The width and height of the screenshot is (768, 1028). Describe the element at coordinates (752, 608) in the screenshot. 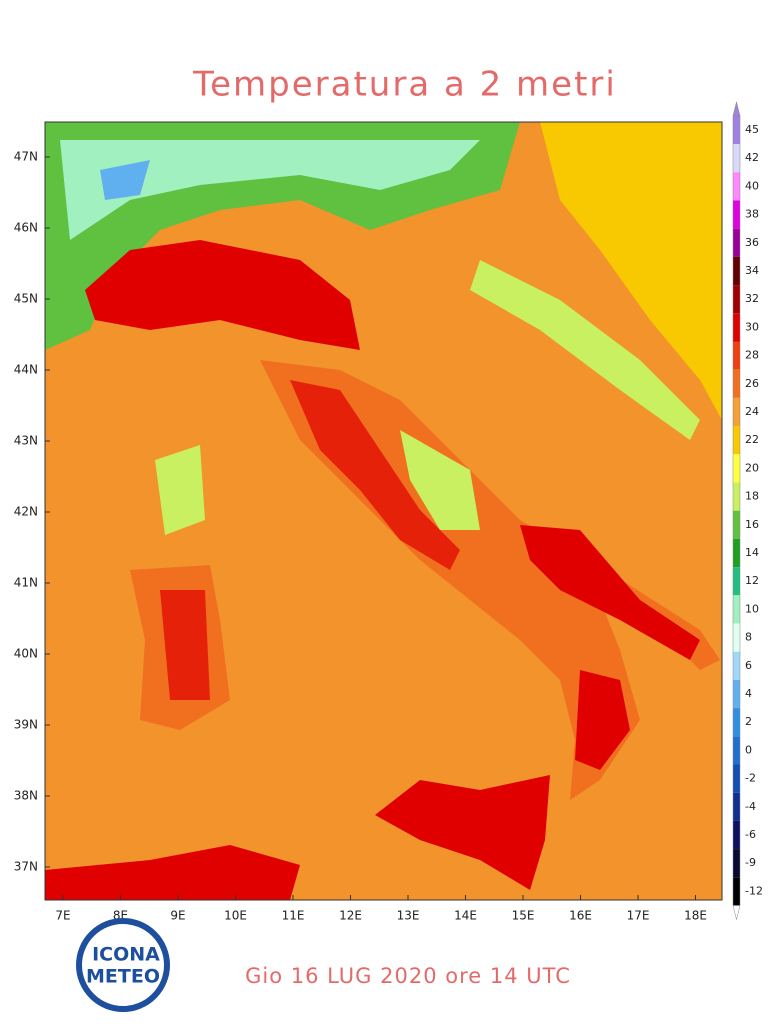

I see `colorbar-label: 10` at that location.